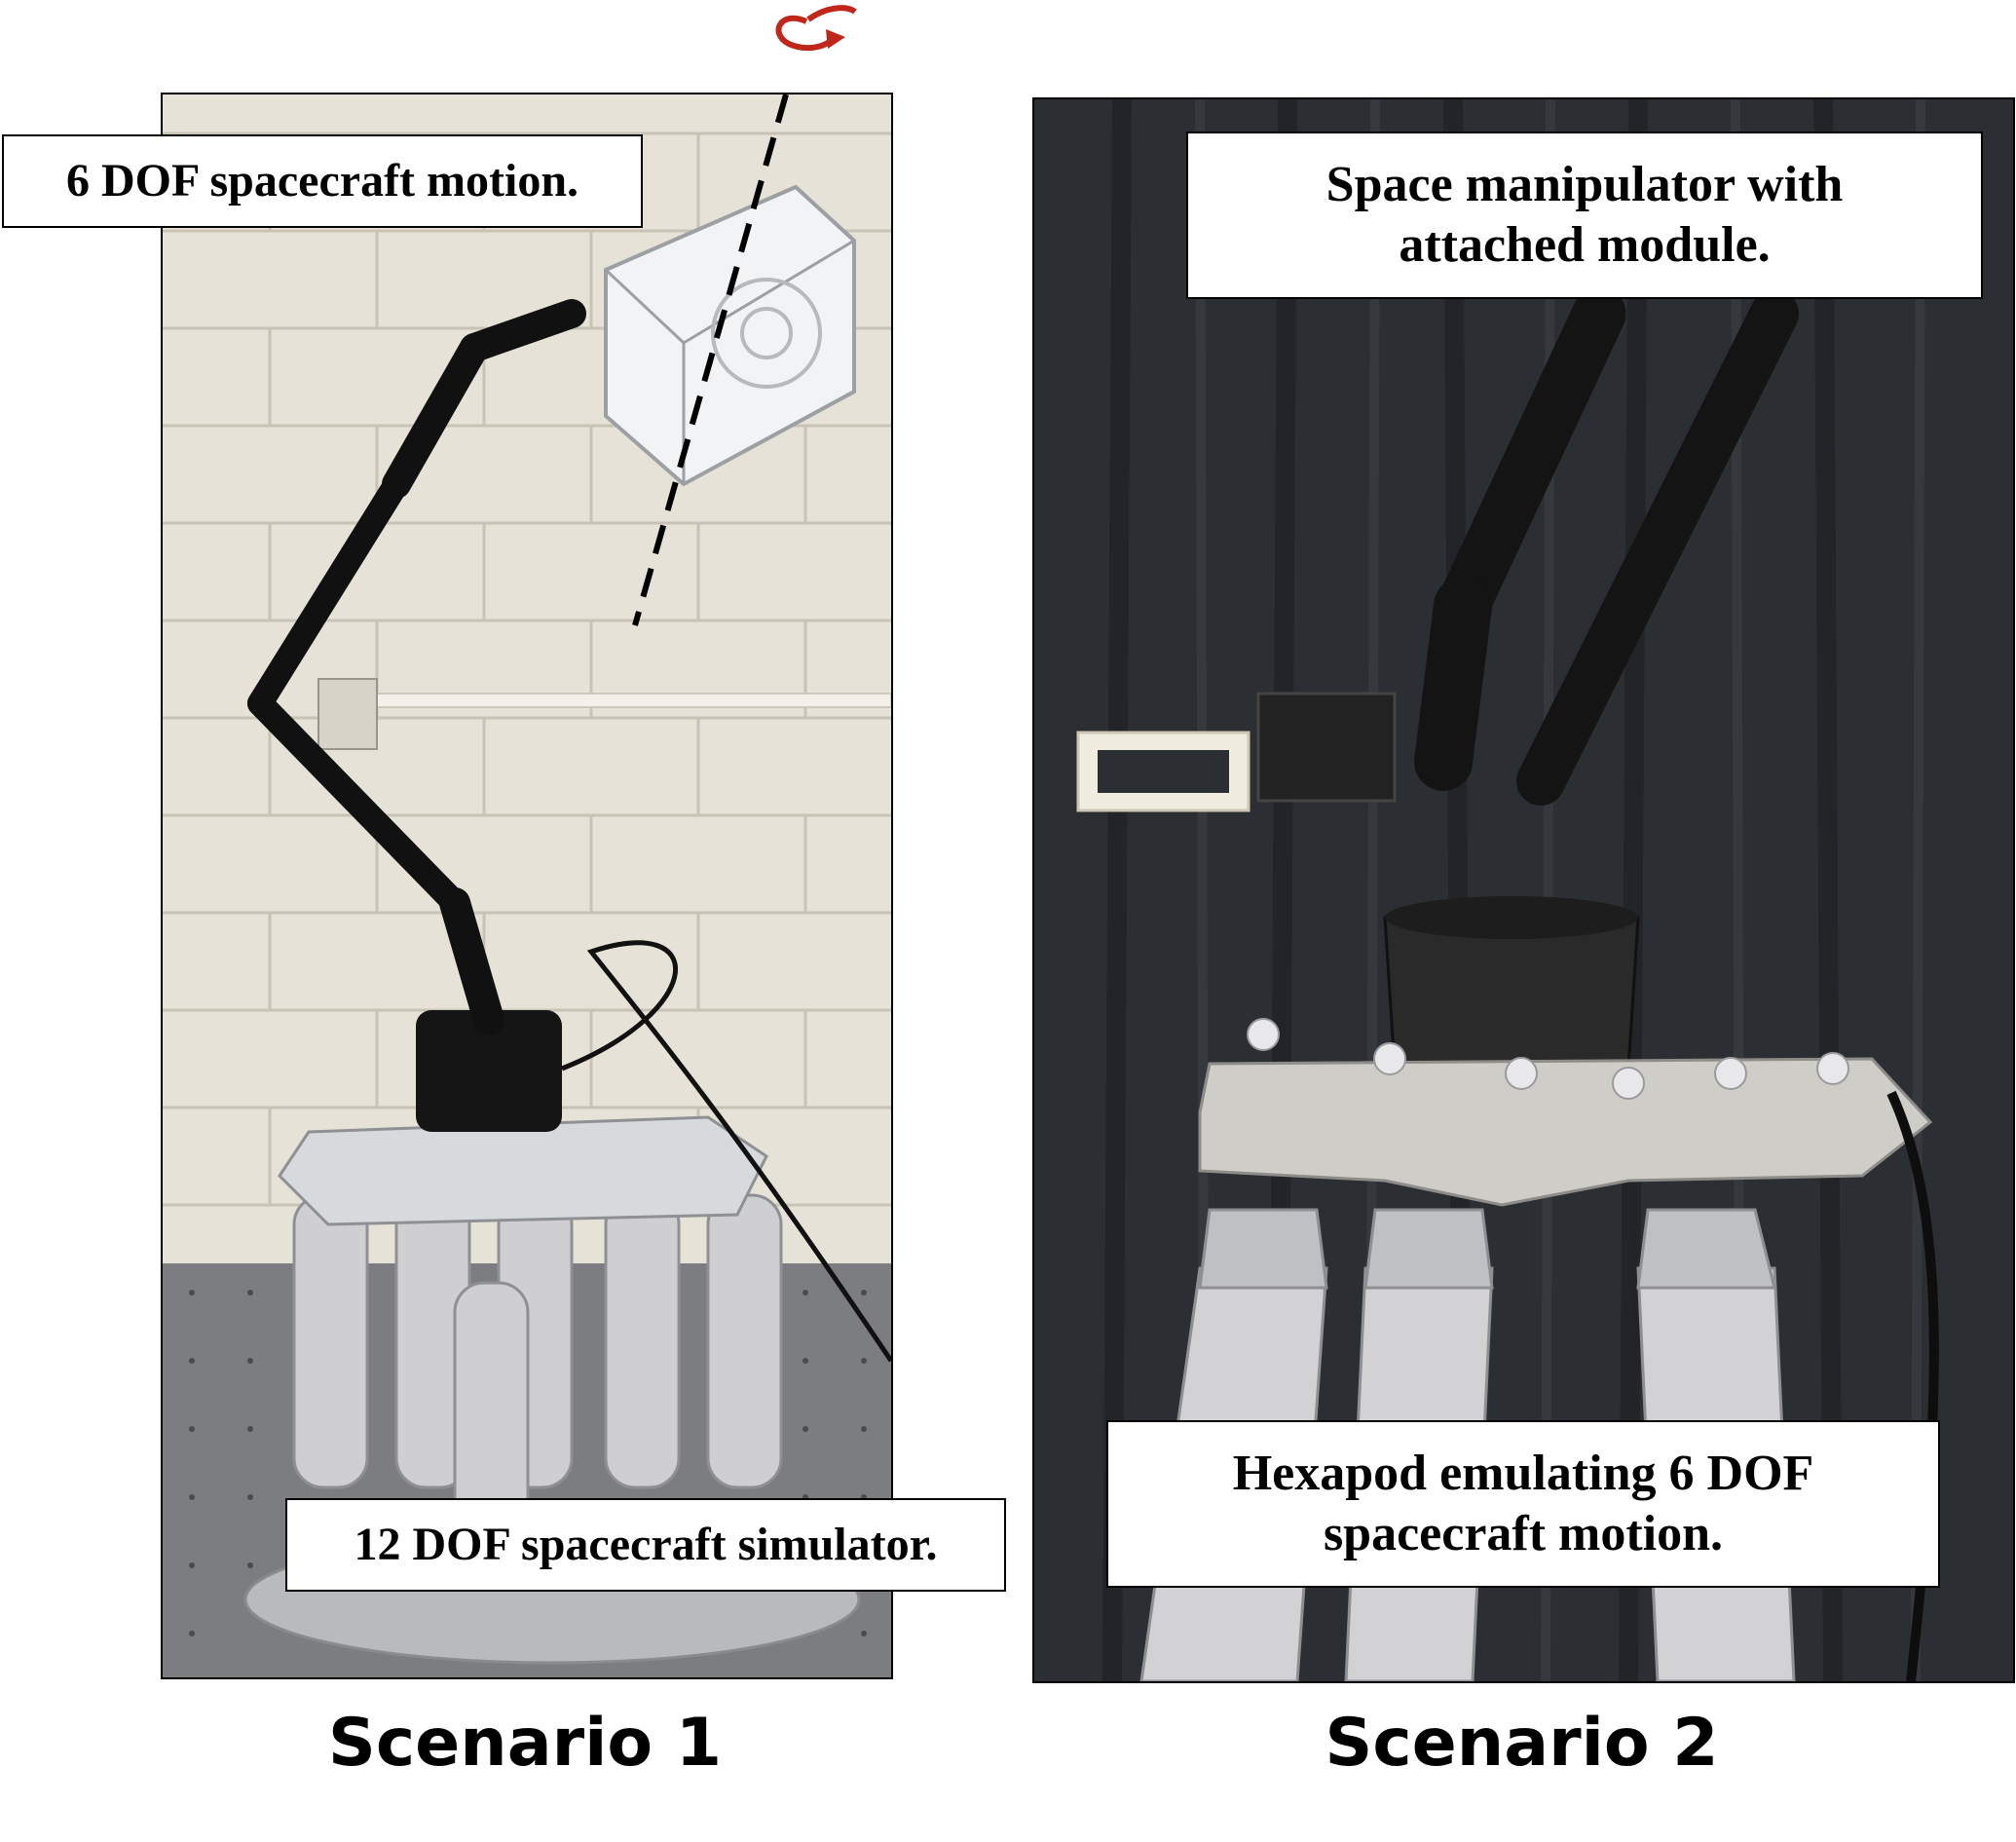 This screenshot has width=2016, height=1842. Describe the element at coordinates (1523, 1533) in the screenshot. I see `label-text-line2: spacecraft motion.` at that location.